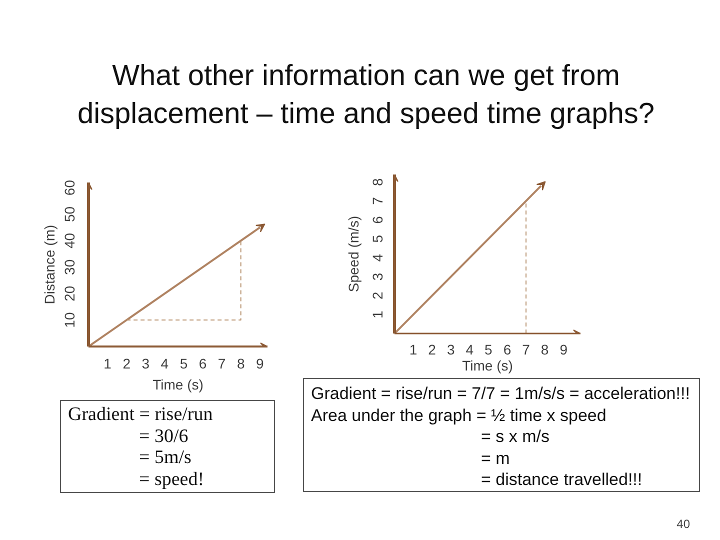 The width and height of the screenshot is (720, 540). I want to click on y-tick-label: 2, so click(378, 296).